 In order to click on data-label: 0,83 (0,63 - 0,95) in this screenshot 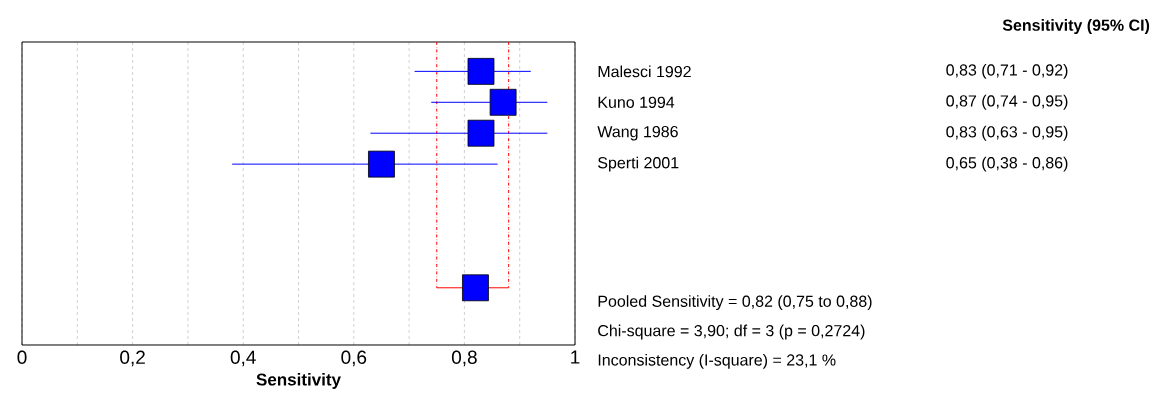, I will do `click(1007, 133)`.